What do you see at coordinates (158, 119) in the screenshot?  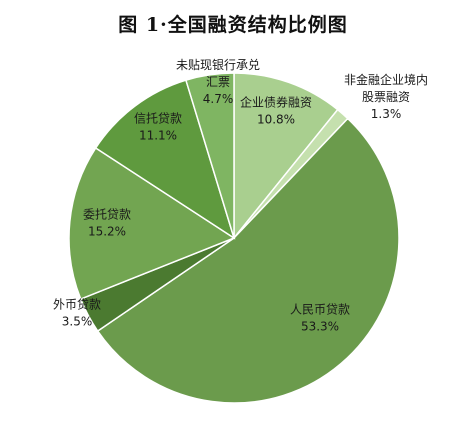 I see `slice-name-label: 信托贷款` at bounding box center [158, 119].